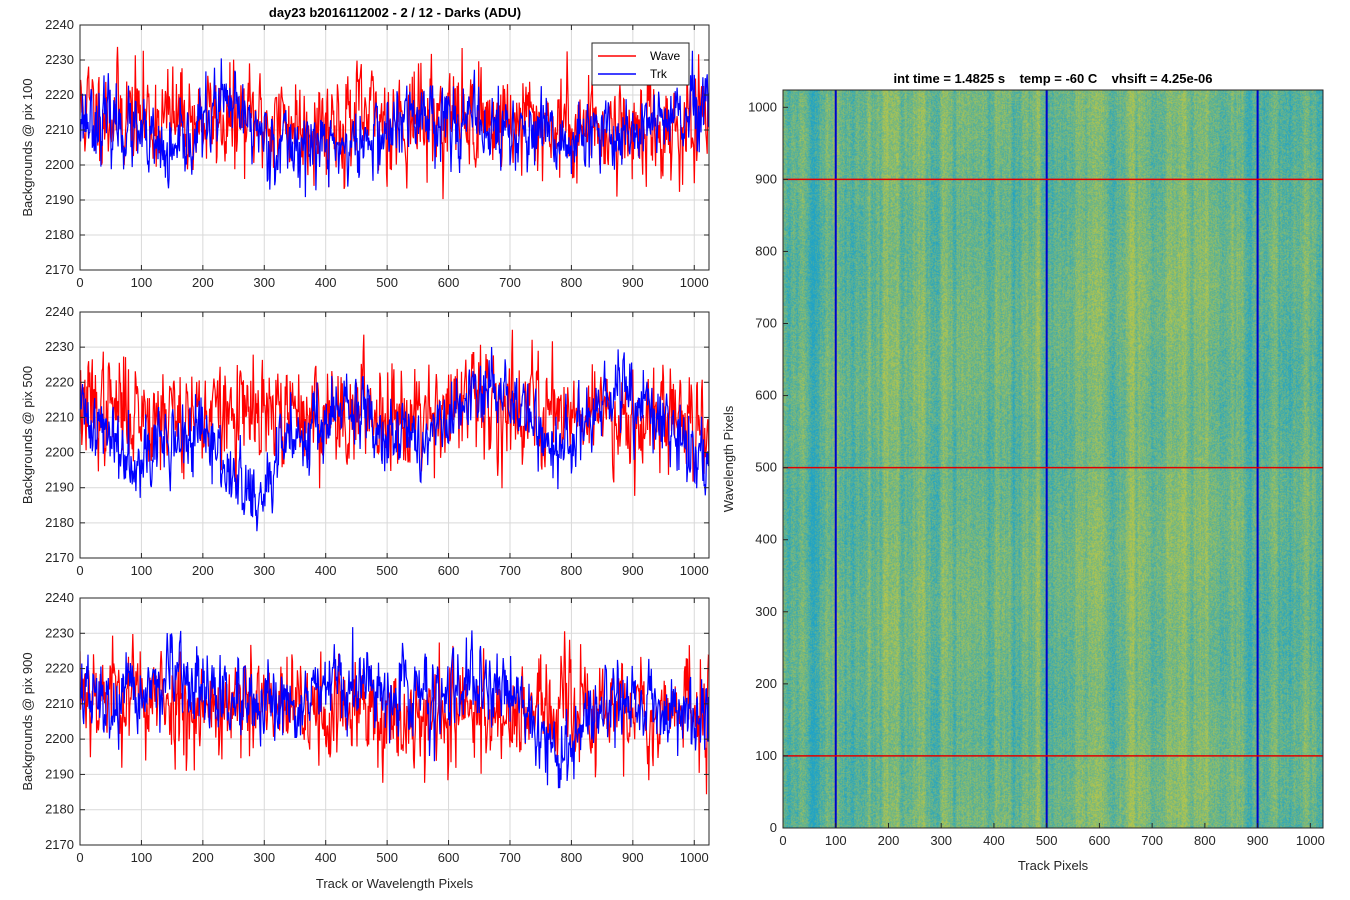 Image resolution: width=1350 pixels, height=900 pixels. I want to click on y-tick-label: 700, so click(766, 323).